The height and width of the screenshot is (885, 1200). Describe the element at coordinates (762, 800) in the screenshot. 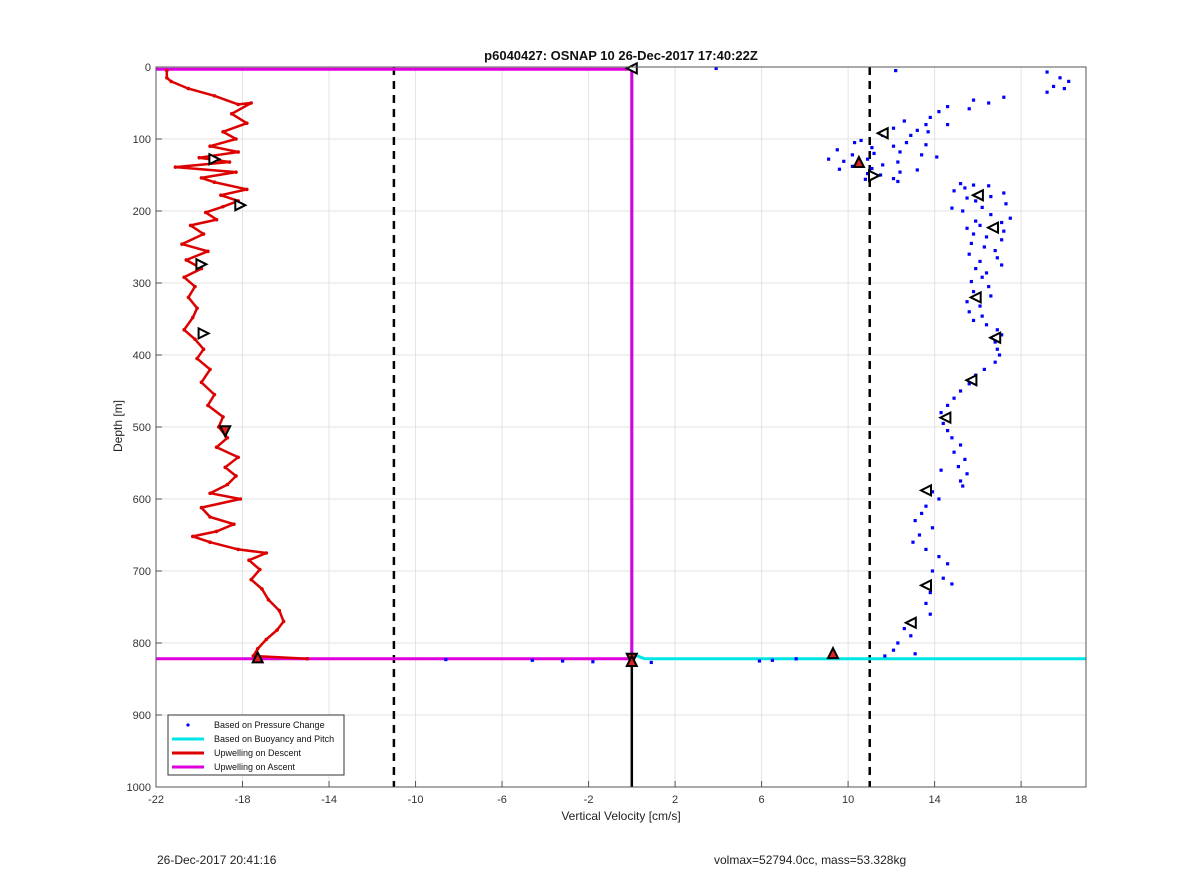

I see `x-tick-label: 6` at that location.